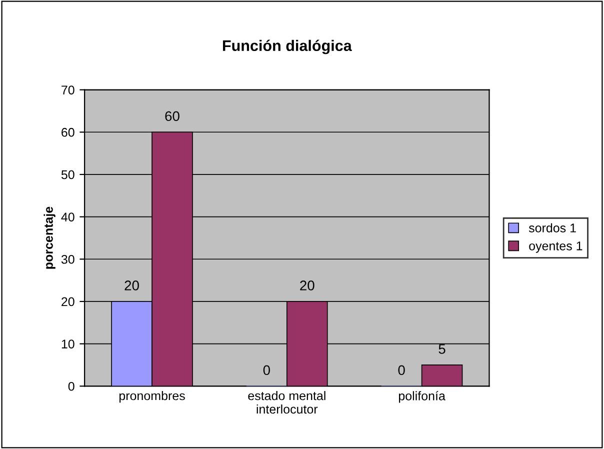  I want to click on y-tick-label: 40, so click(67, 217).